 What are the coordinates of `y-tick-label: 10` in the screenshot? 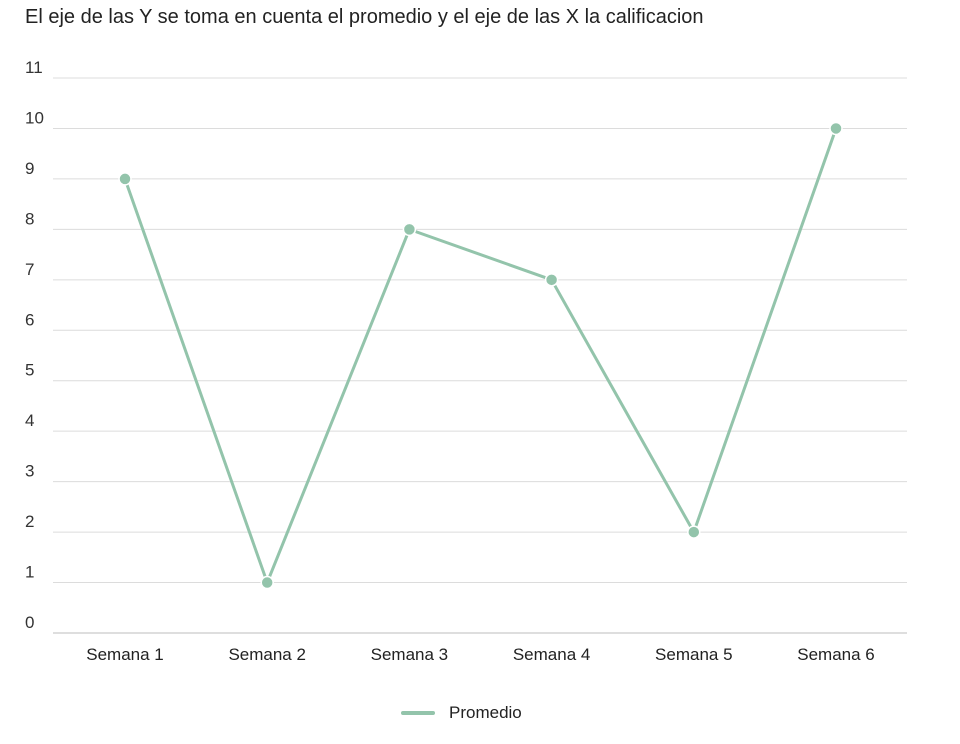 It's located at (34, 117).